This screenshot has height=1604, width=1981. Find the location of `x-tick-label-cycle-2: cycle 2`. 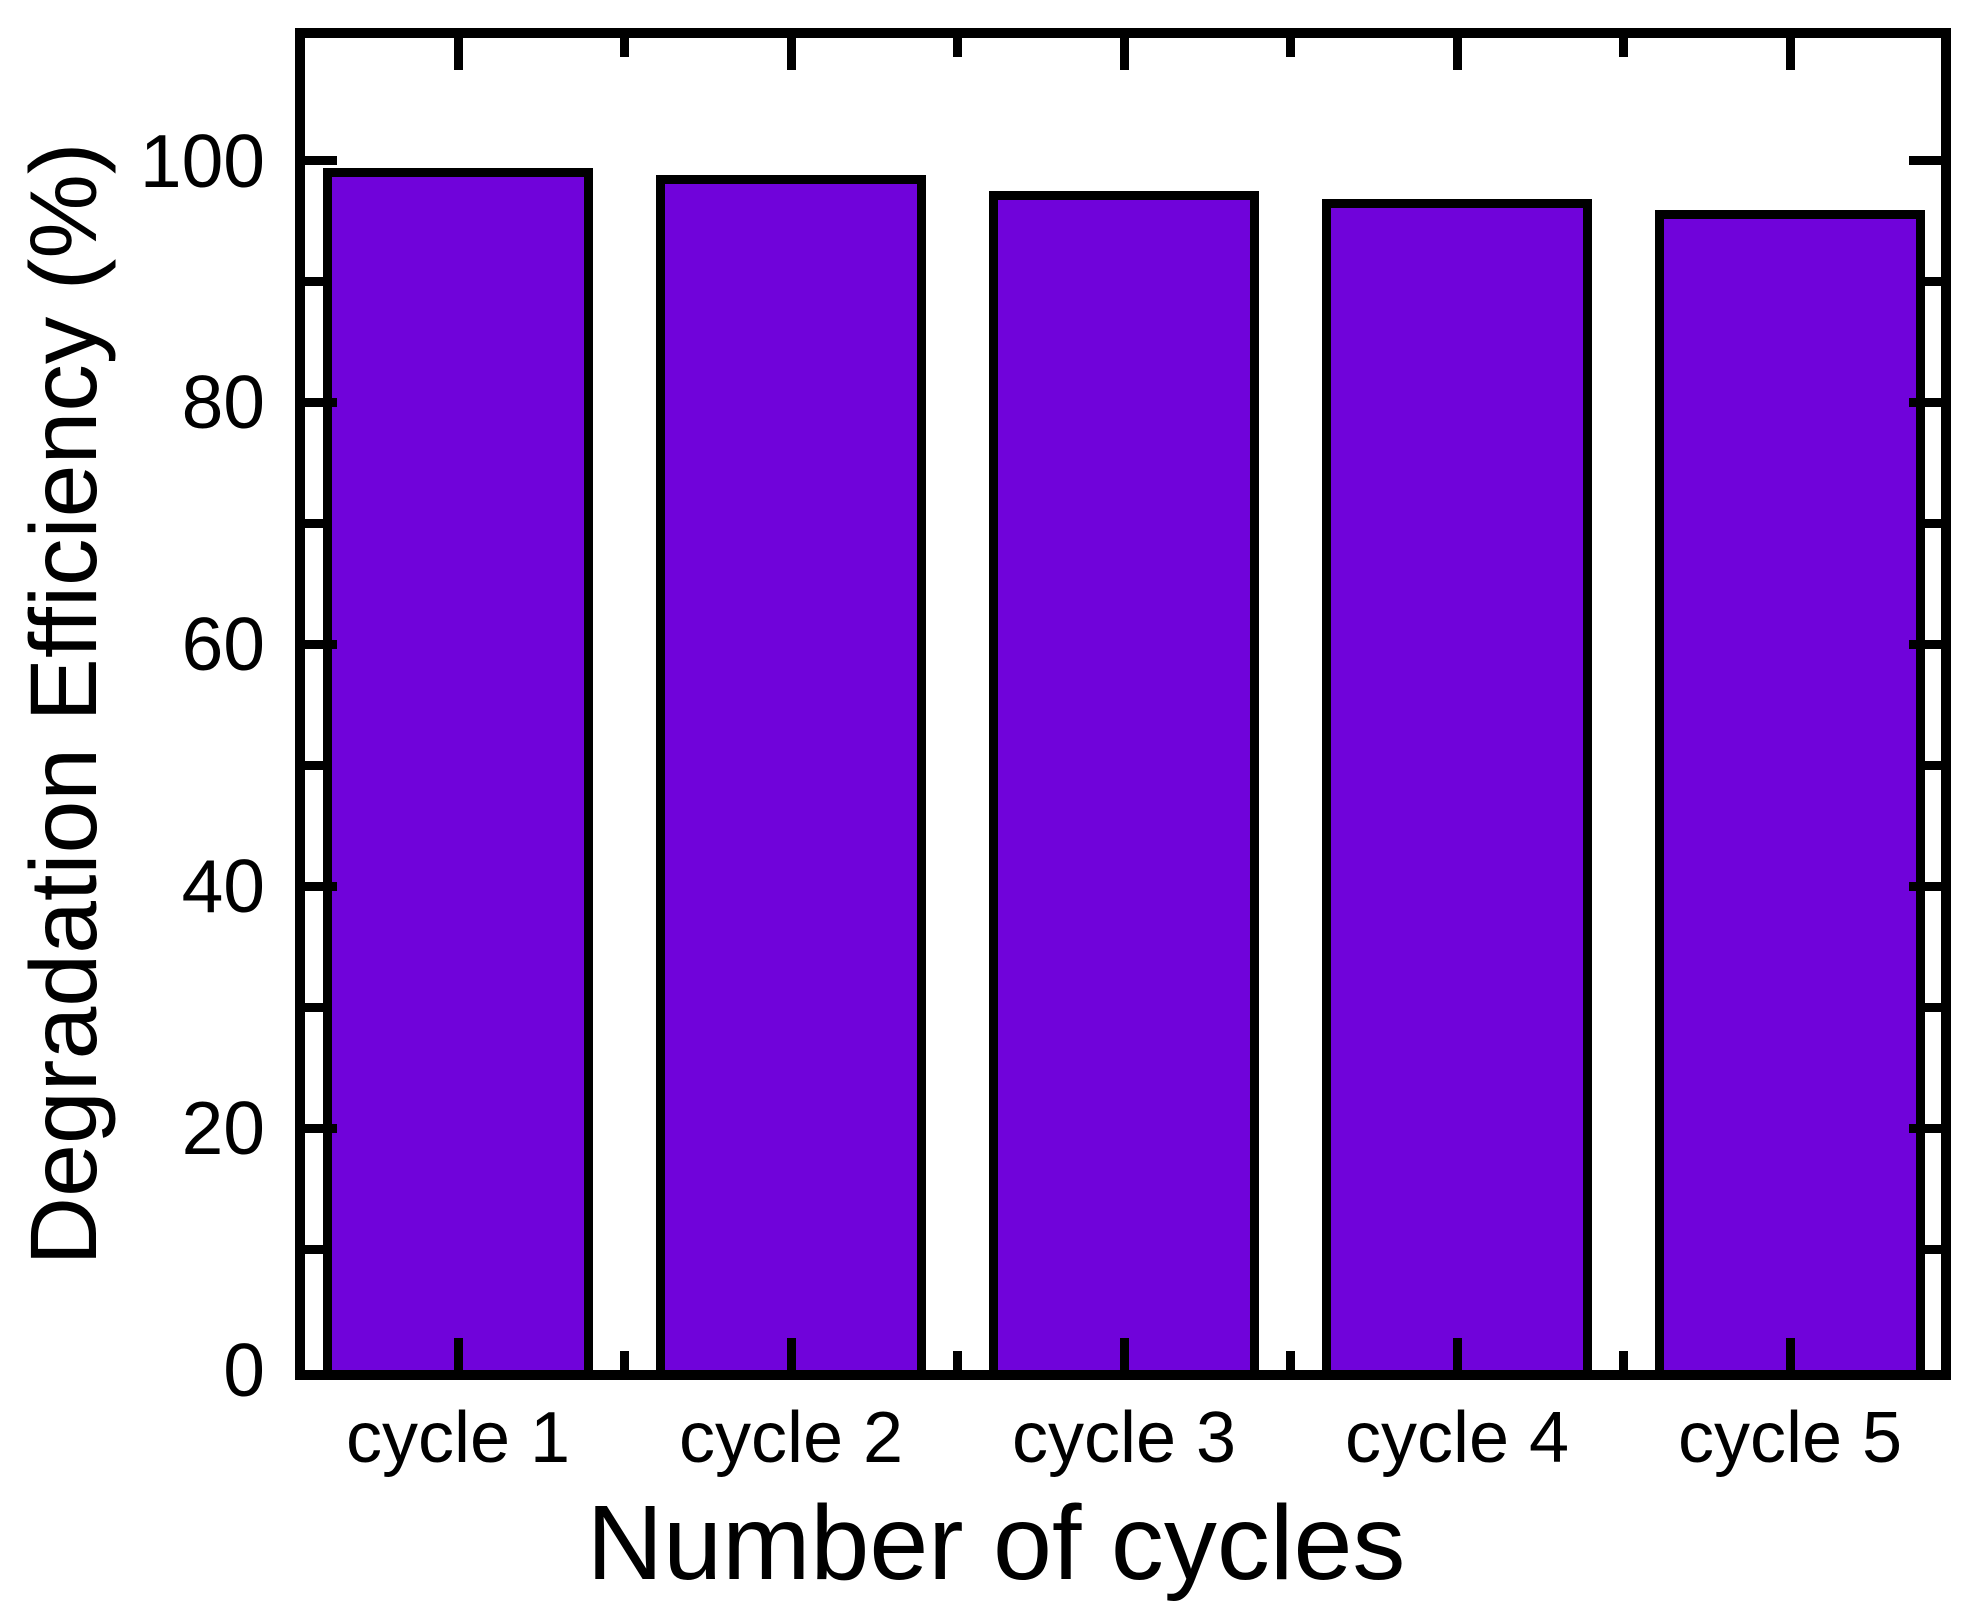

x-tick-label-cycle-2: cycle 2 is located at coordinates (791, 1438).